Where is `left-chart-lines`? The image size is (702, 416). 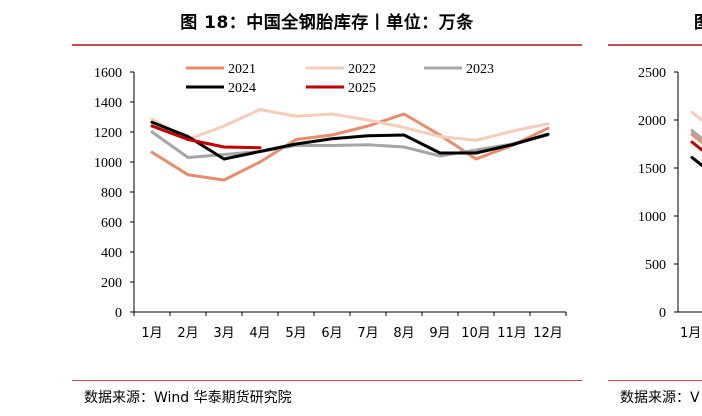
left-chart-lines is located at coordinates (350, 145).